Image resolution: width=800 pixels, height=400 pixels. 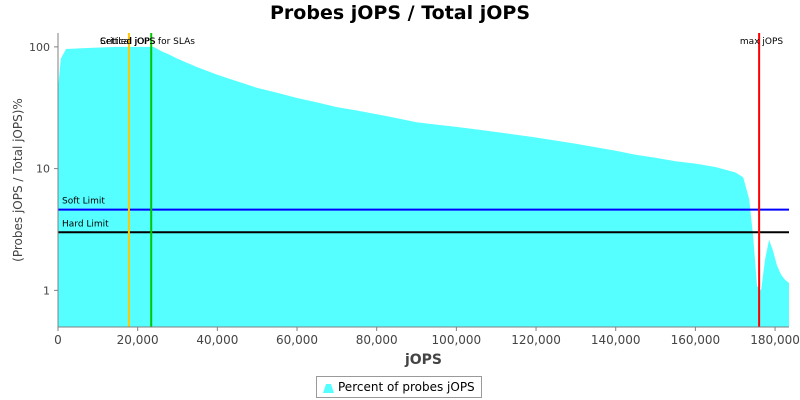 What do you see at coordinates (85, 224) in the screenshot?
I see `ref-label-1: Hard Limit` at bounding box center [85, 224].